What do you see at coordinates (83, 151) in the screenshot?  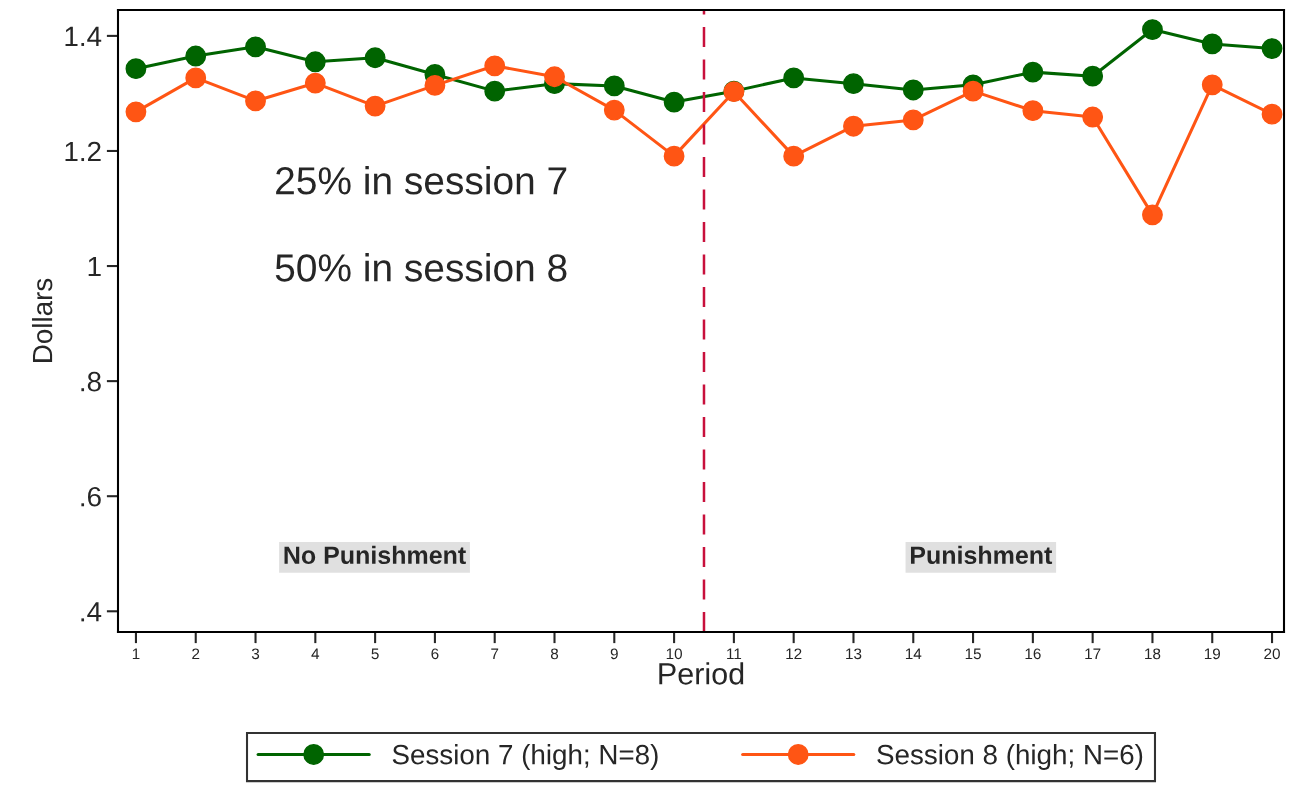 I see `y-tick-label: 1.2` at bounding box center [83, 151].